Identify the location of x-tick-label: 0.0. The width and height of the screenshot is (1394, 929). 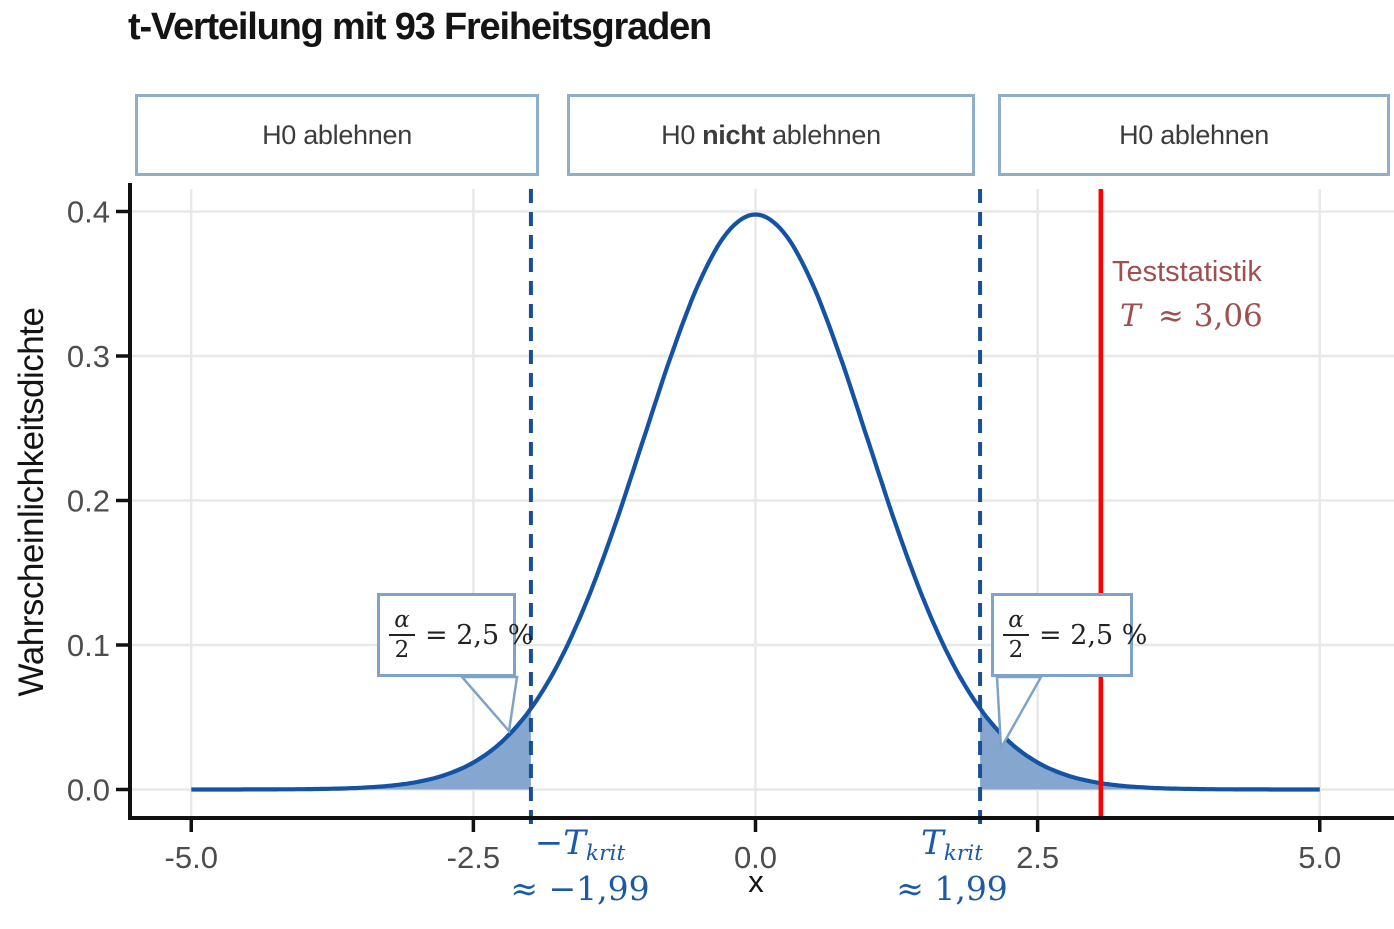
(755, 857).